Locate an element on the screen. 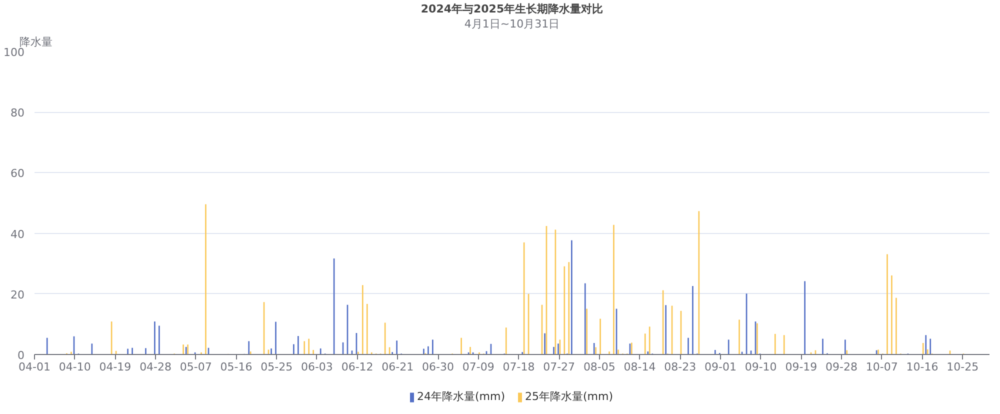 This screenshot has height=414, width=1000. x-tick-label: 05-07 is located at coordinates (196, 367).